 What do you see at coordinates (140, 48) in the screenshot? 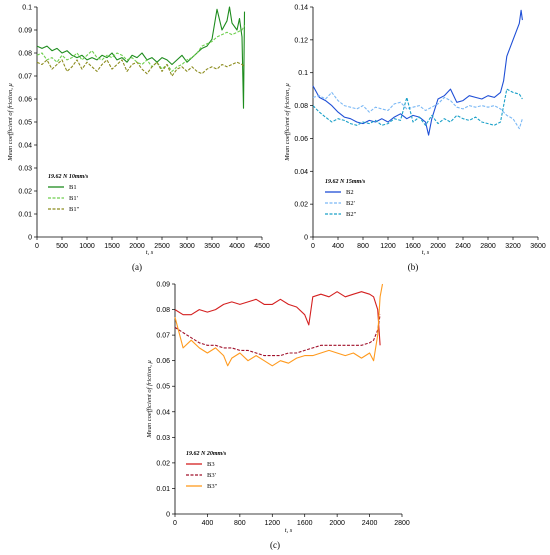
I see `series-line-b1p` at bounding box center [140, 48].